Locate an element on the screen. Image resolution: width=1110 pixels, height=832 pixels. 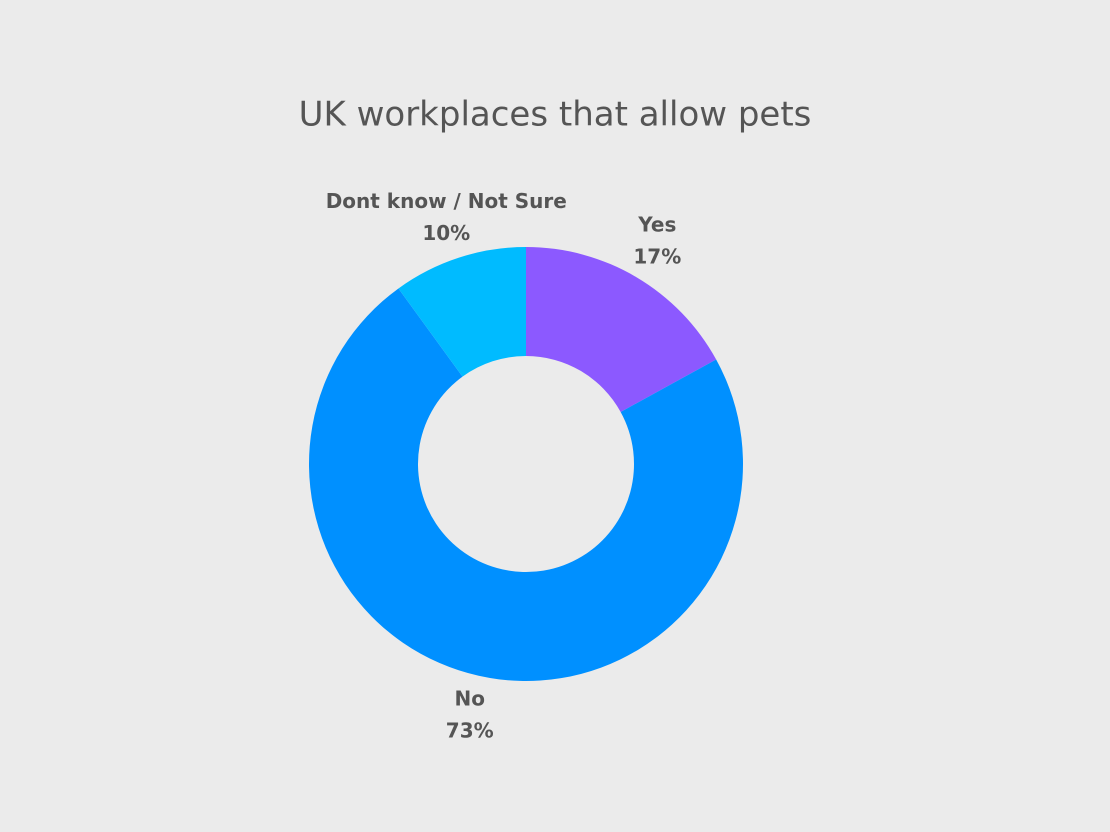
slice-value-label: 17% is located at coordinates (657, 256).